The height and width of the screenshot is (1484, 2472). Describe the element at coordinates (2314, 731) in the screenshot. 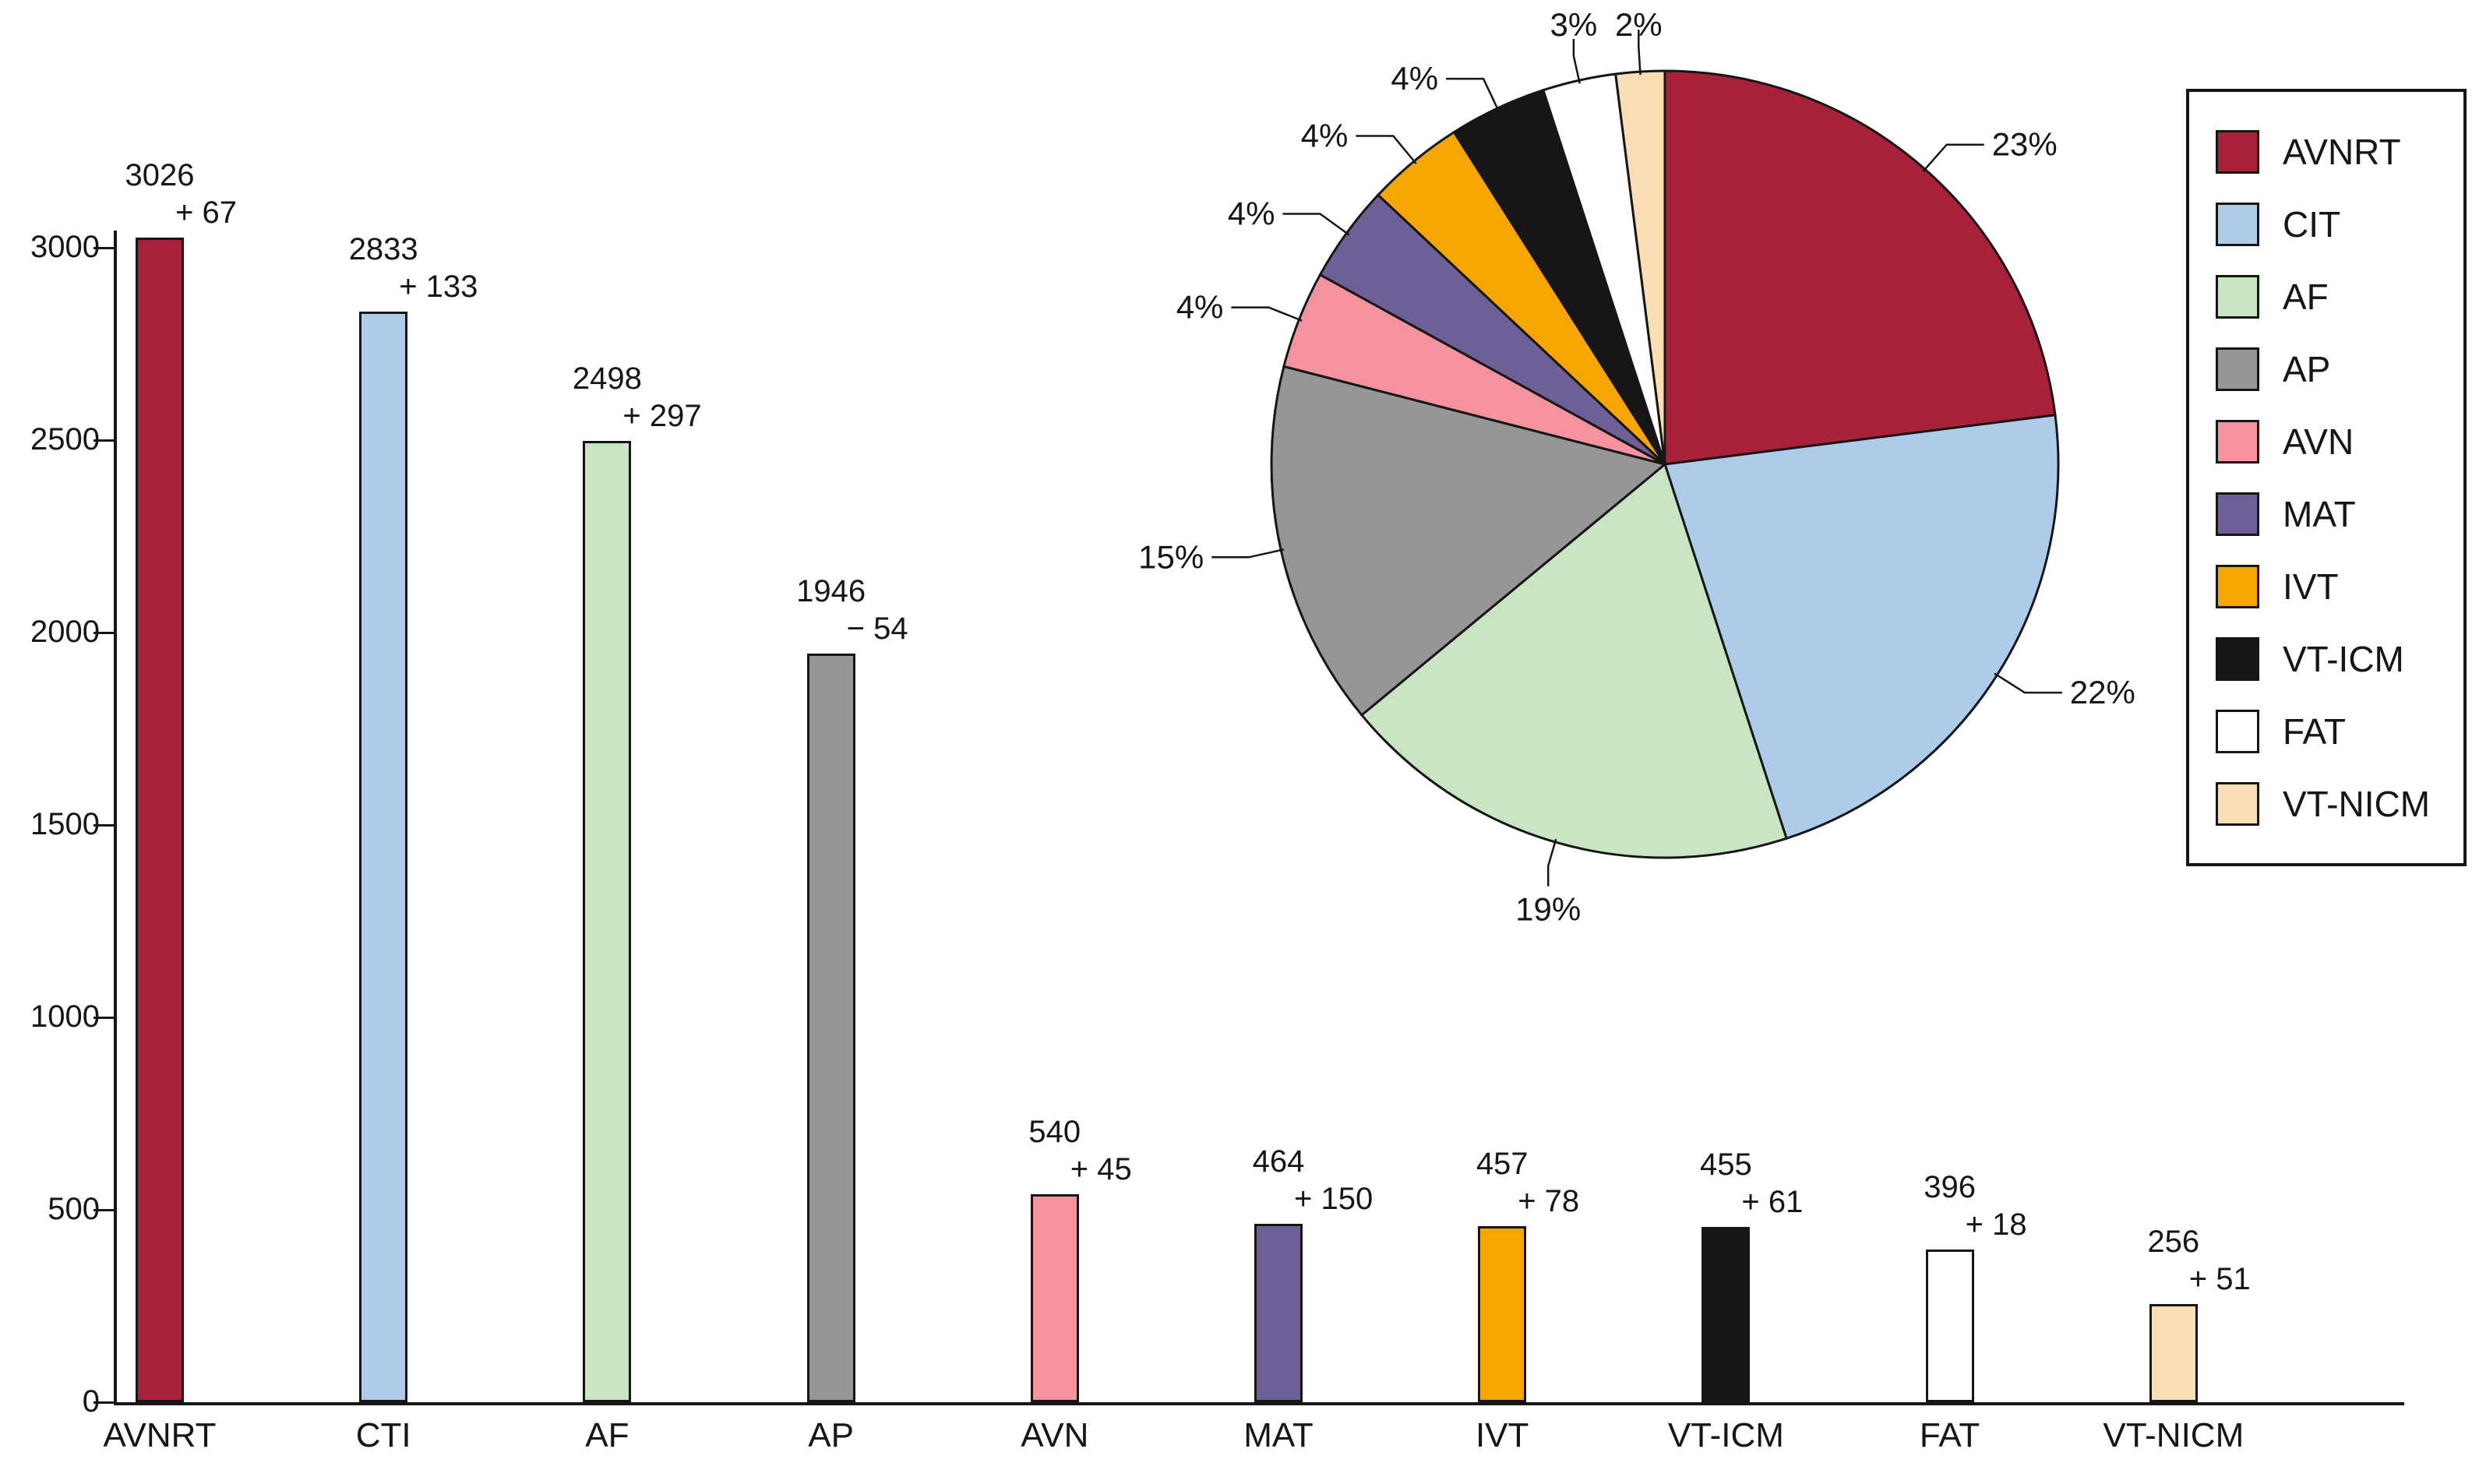

I see `legend-label-fat: FAT` at that location.